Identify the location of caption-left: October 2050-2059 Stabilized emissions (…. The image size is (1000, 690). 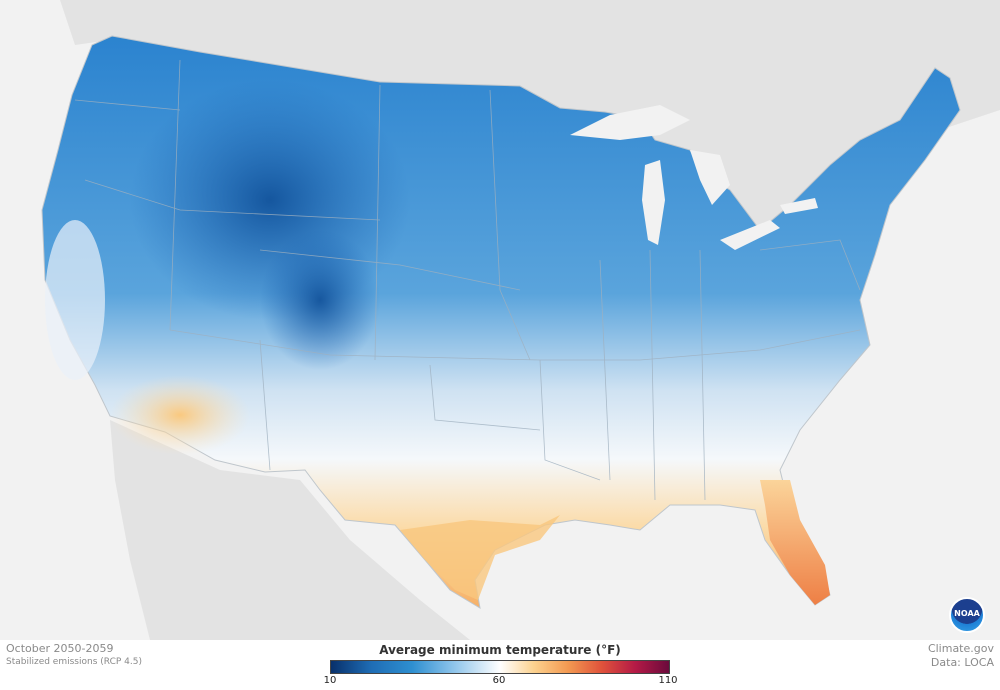
(74, 655).